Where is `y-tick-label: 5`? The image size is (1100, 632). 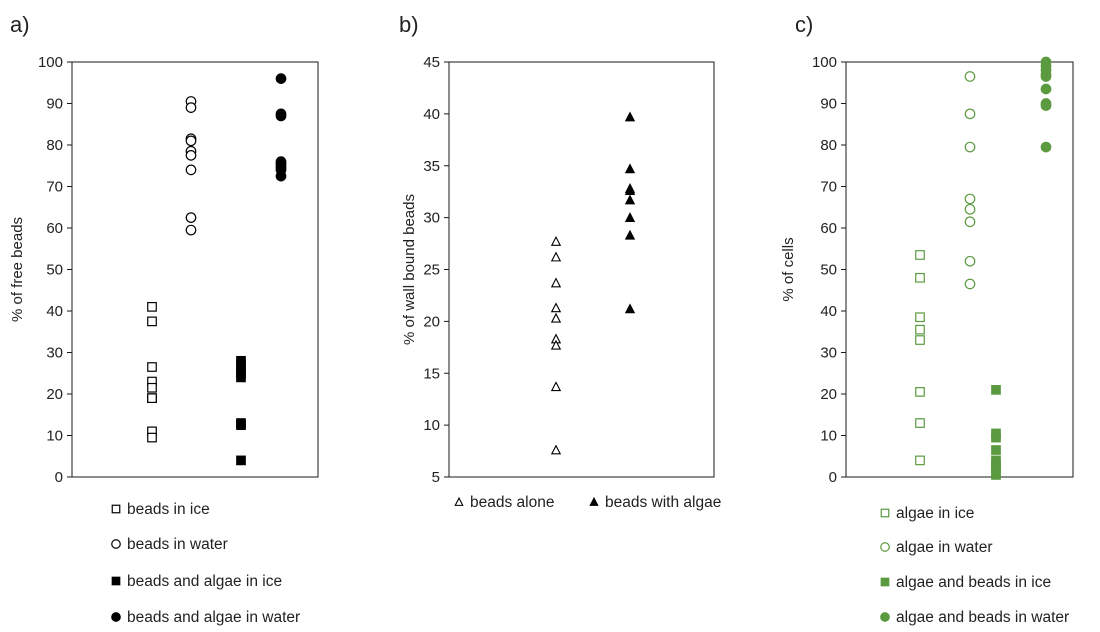 y-tick-label: 5 is located at coordinates (436, 477).